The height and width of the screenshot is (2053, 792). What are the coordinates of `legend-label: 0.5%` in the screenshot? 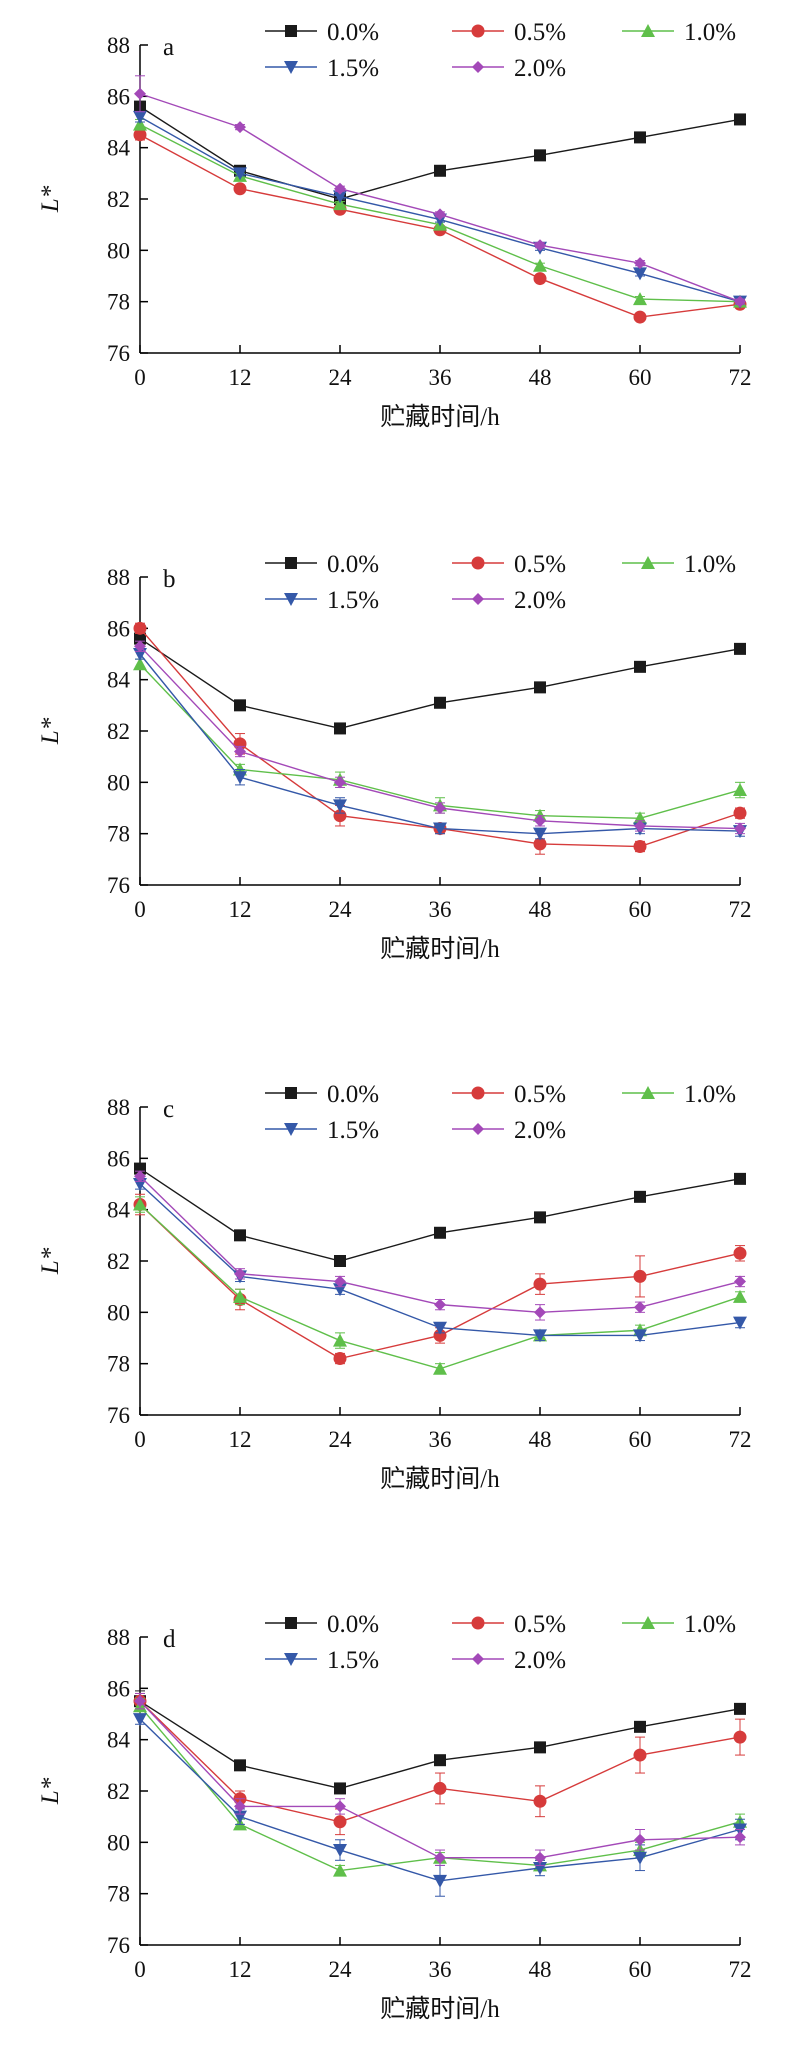 It's located at (540, 564).